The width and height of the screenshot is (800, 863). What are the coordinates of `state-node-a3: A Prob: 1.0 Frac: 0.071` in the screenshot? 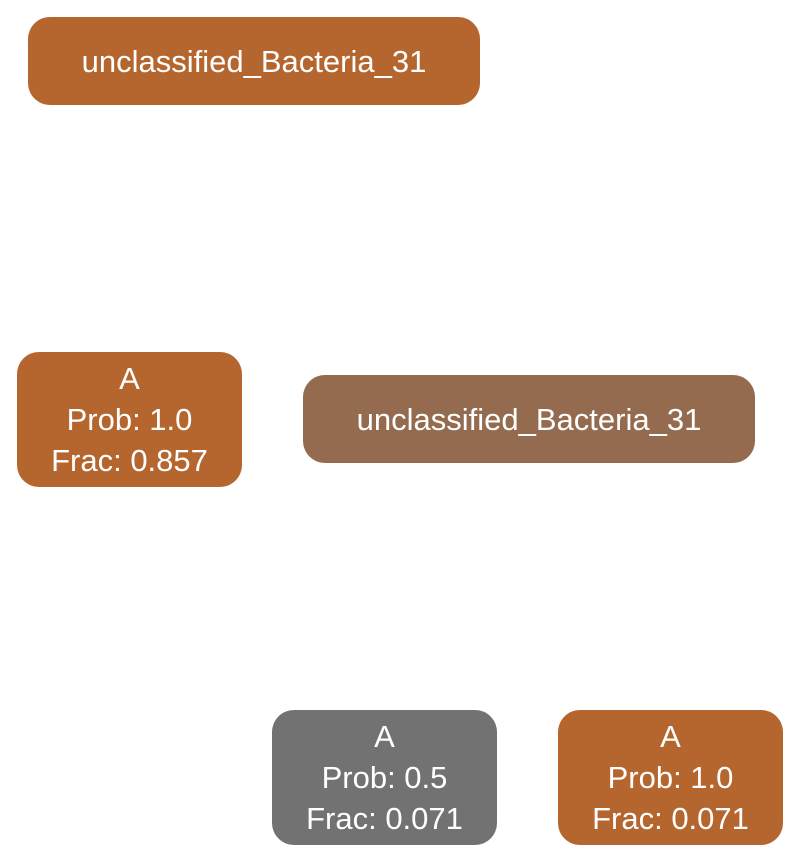 It's located at (670, 777).